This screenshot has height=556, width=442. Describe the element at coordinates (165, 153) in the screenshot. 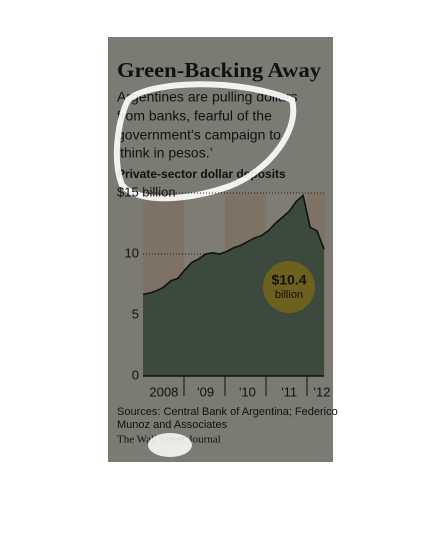

I see `subtitle: ‘think in pesos.’` at that location.